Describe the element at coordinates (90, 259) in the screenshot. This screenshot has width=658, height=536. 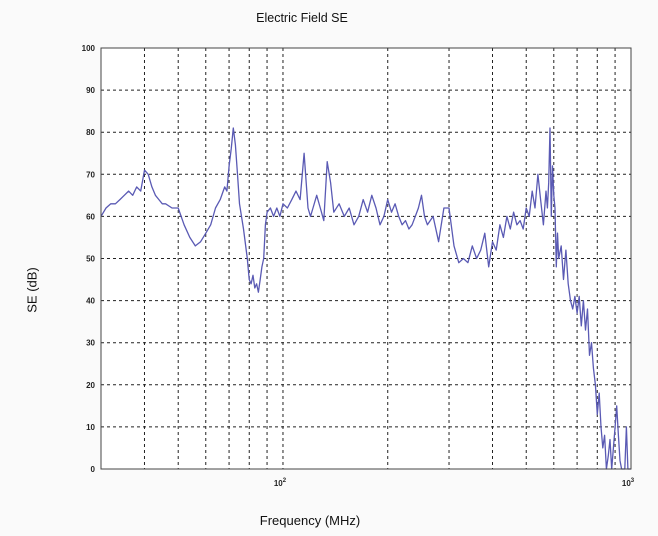
I see `y-tick-label: 50` at that location.